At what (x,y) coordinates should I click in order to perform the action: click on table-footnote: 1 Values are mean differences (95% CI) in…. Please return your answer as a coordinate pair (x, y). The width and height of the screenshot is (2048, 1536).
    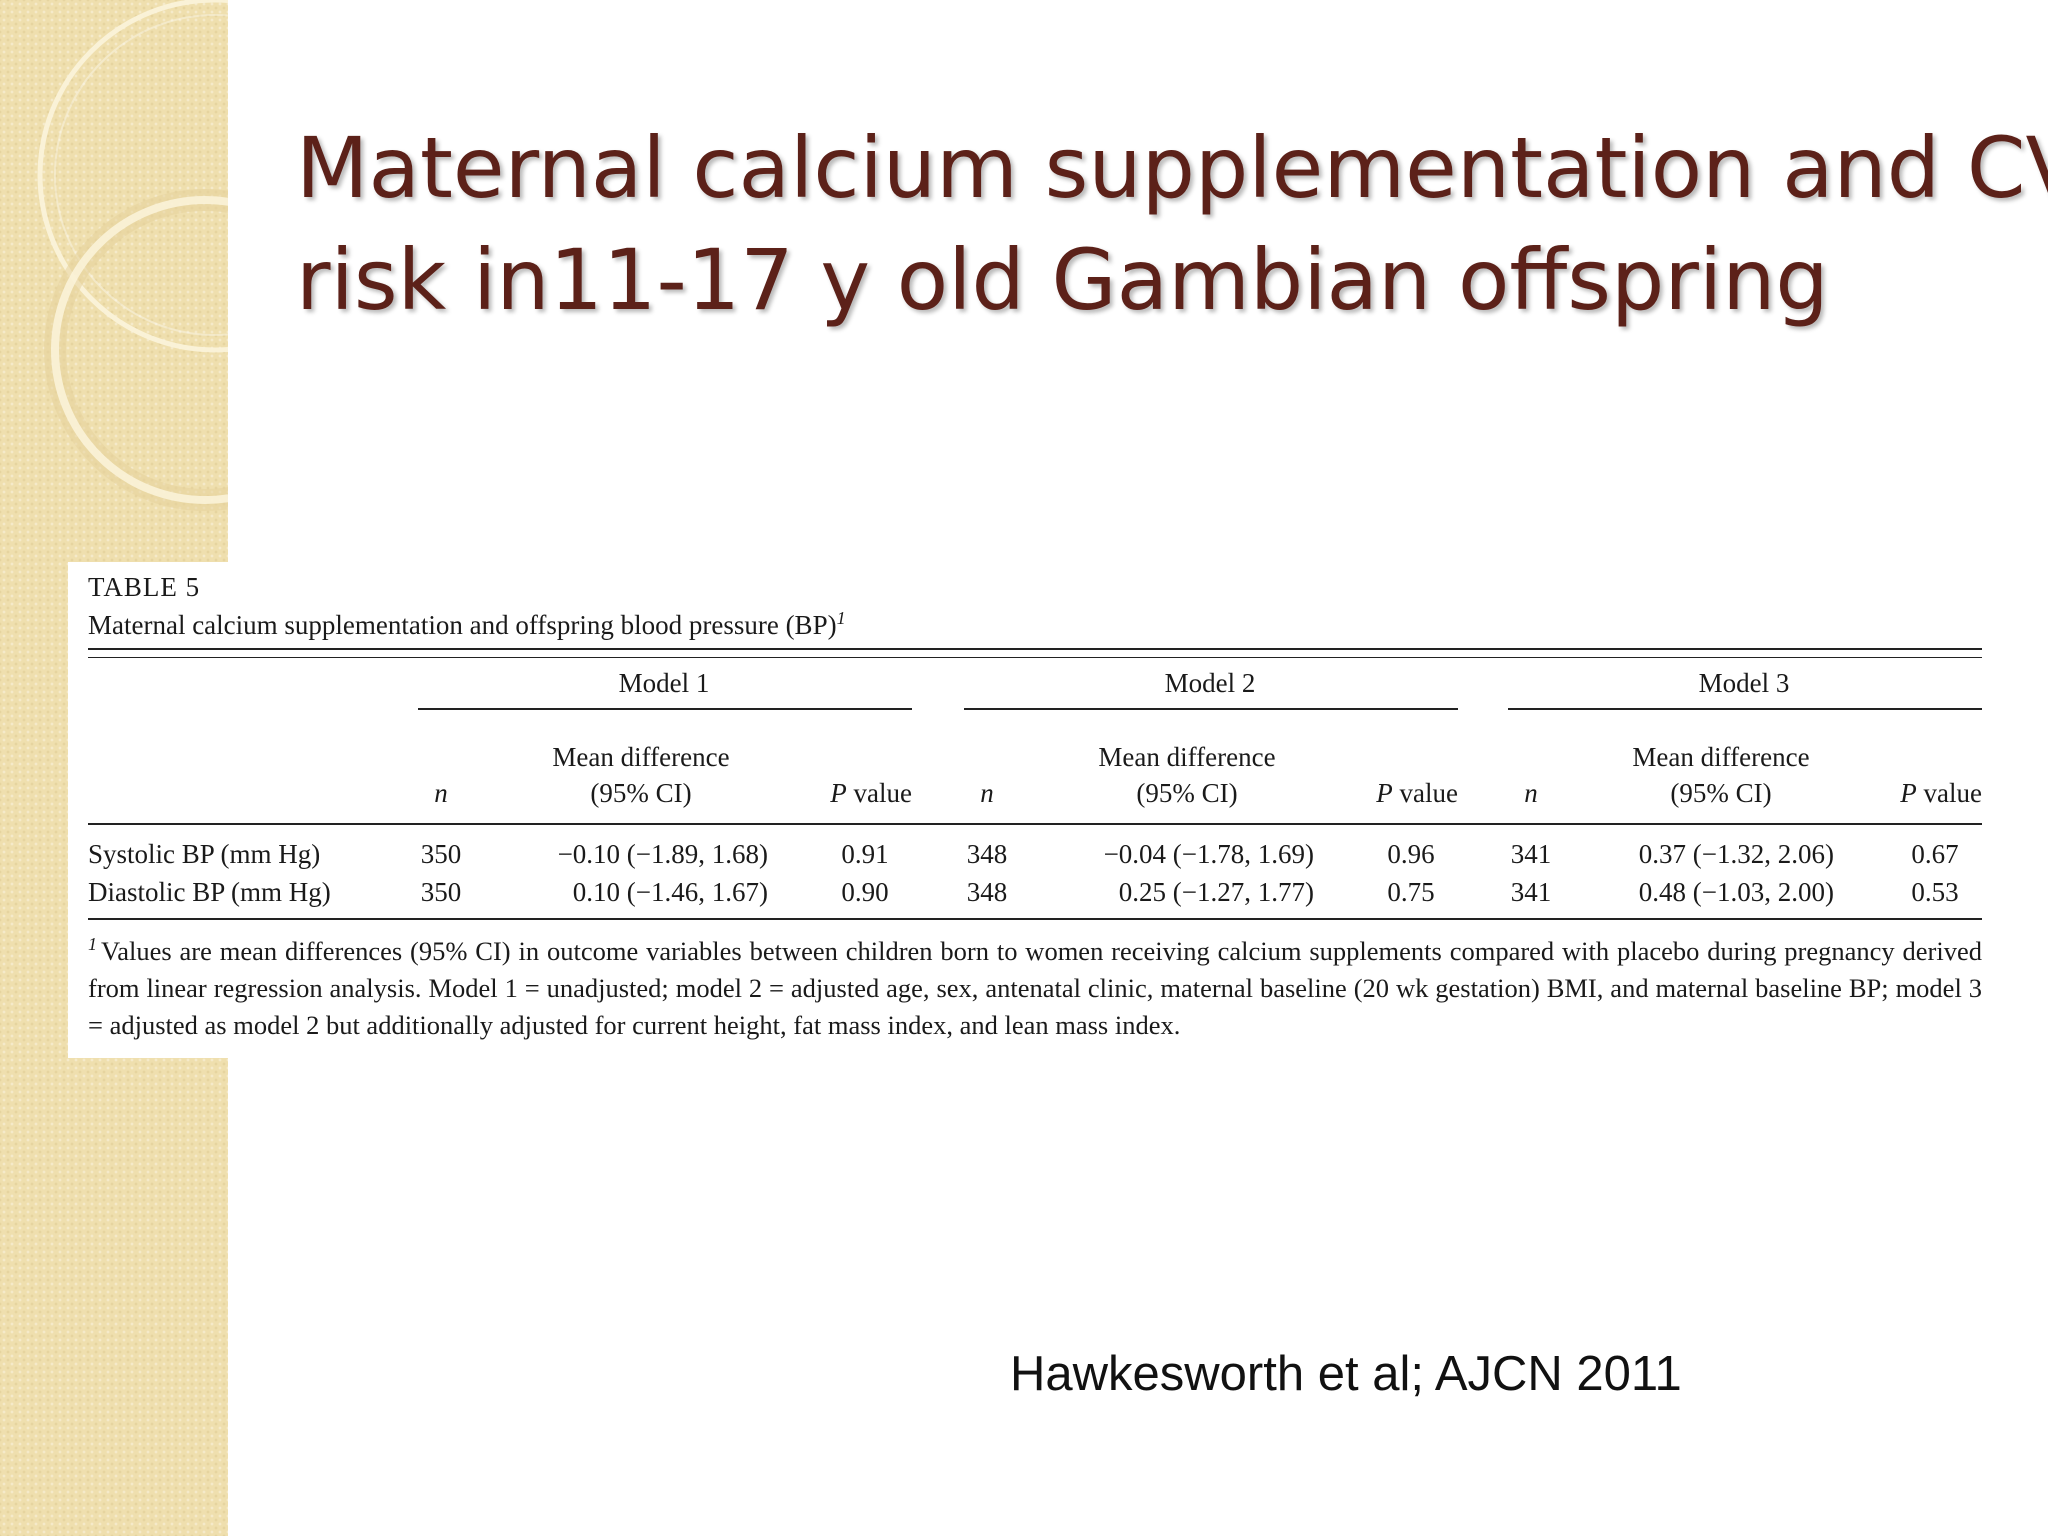
    Looking at the image, I should click on (1035, 985).